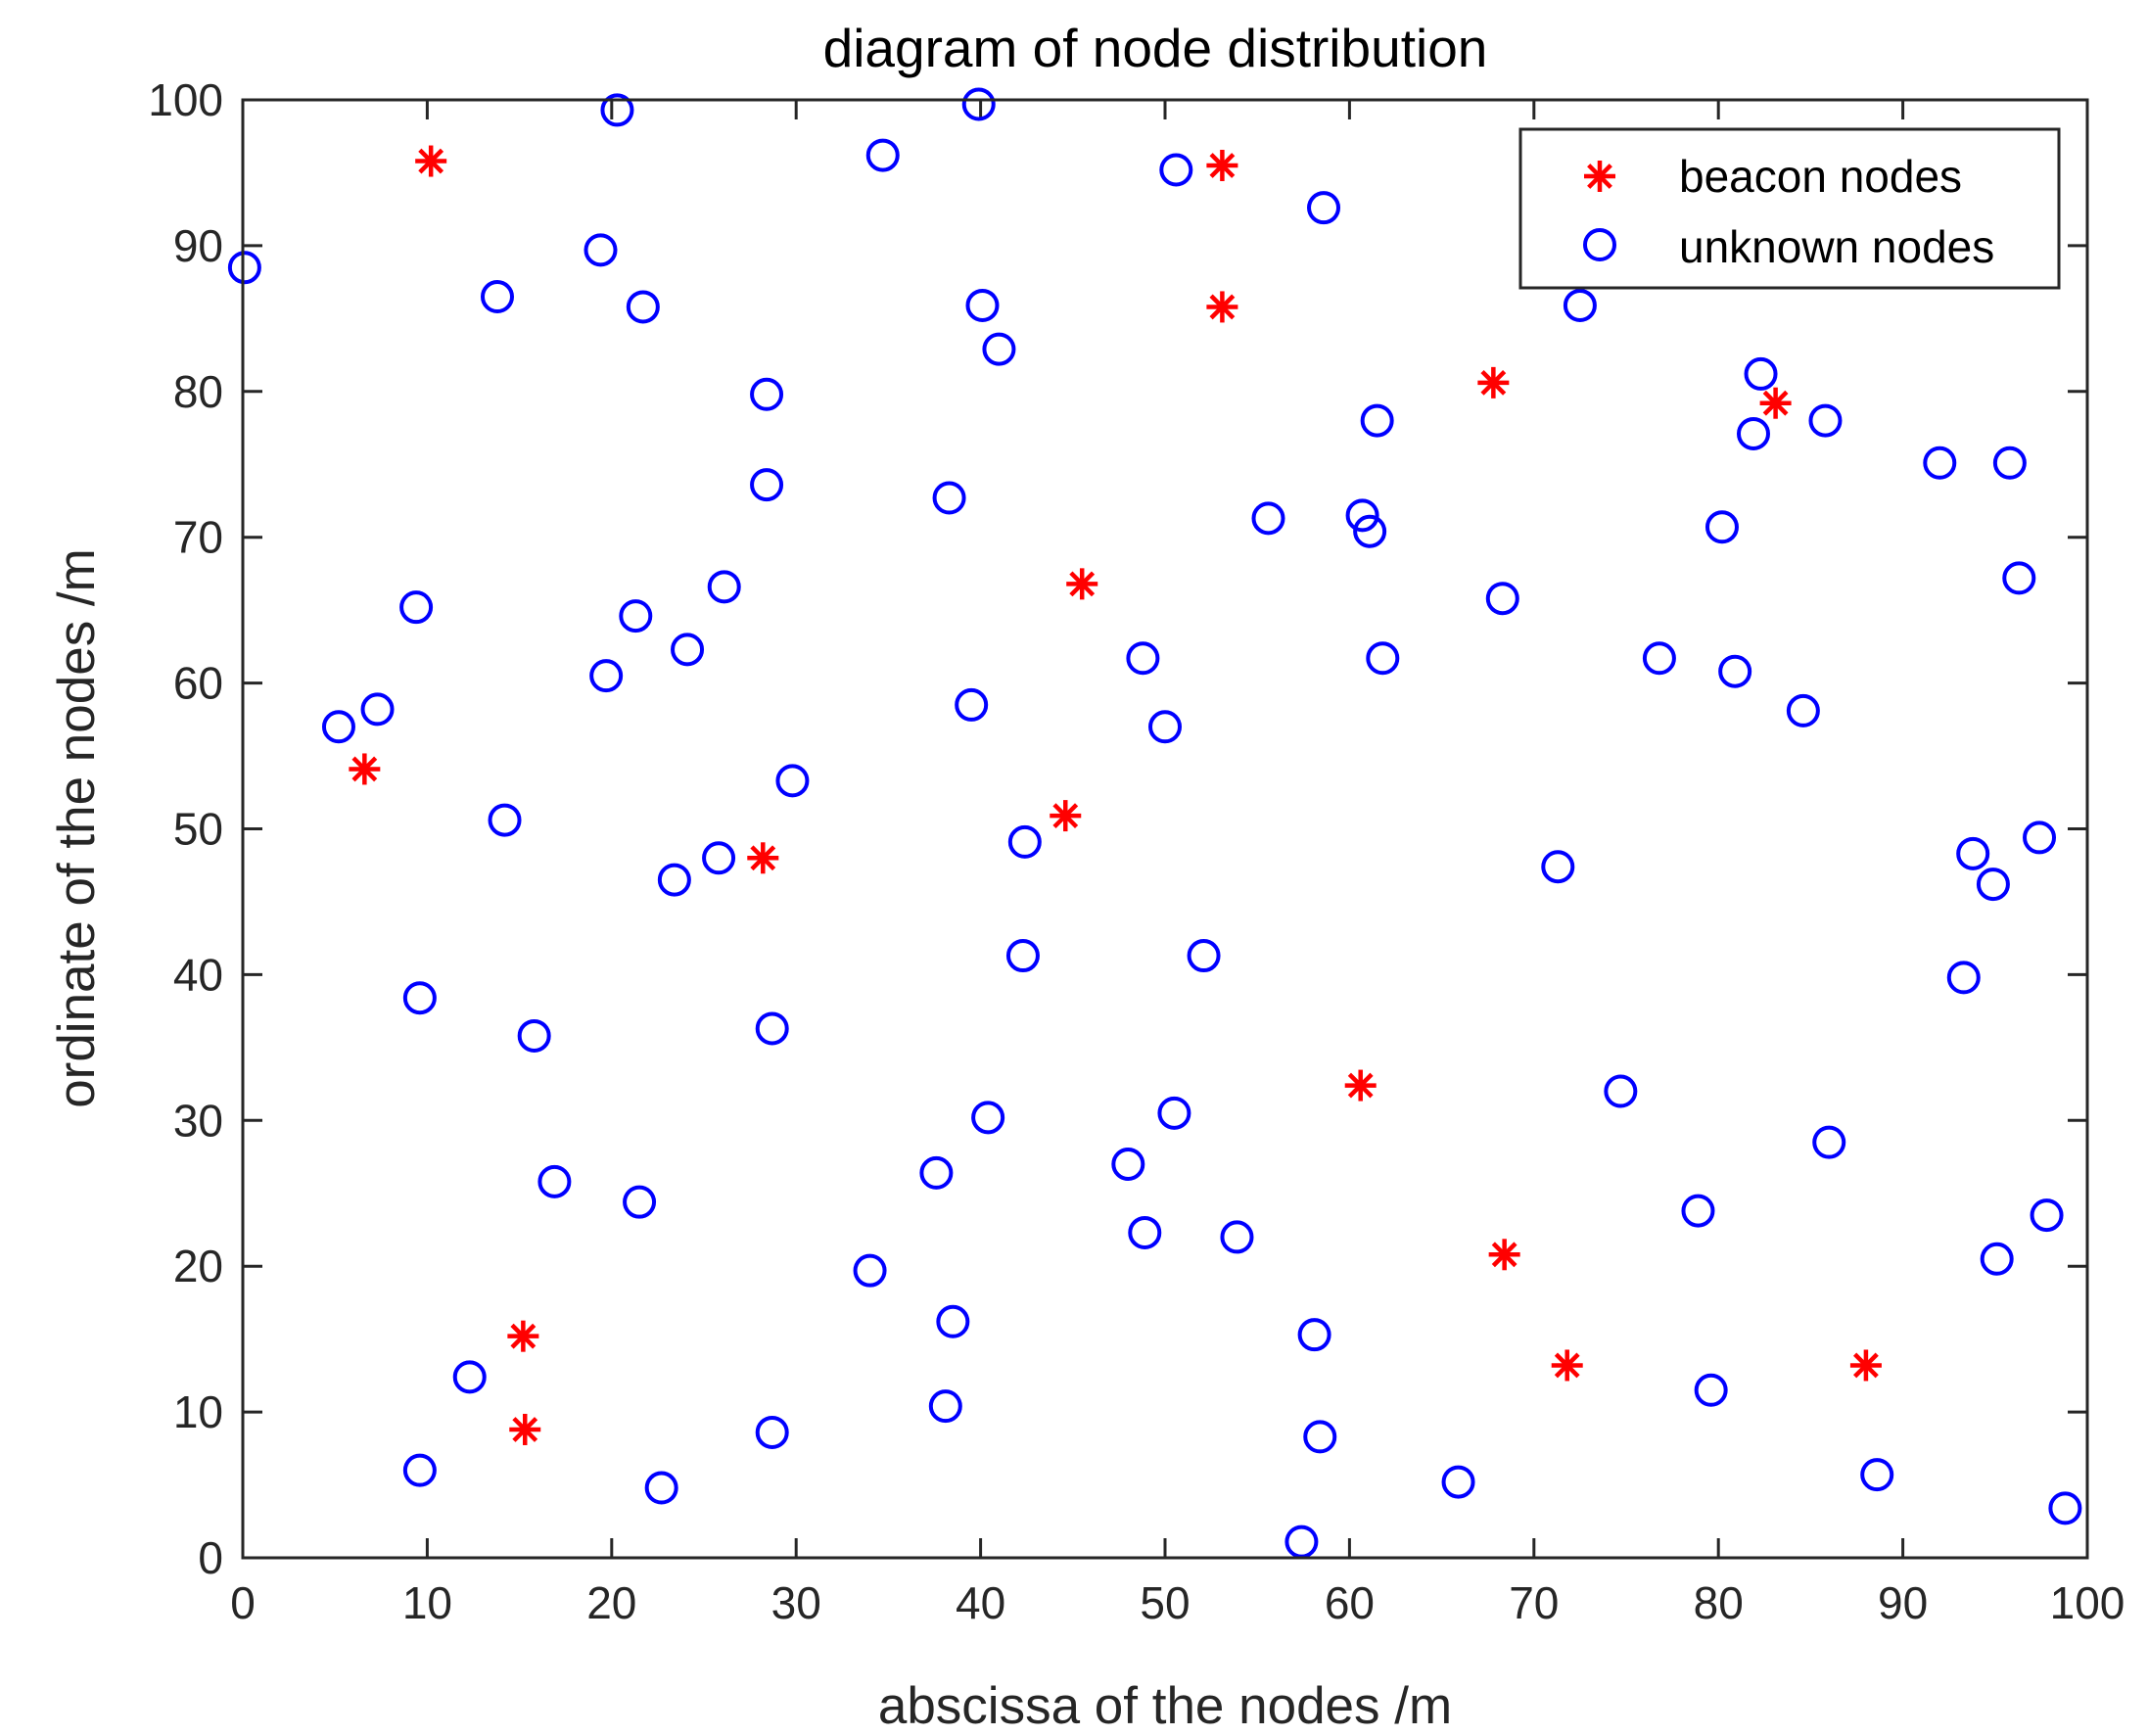 The height and width of the screenshot is (1736, 2148). I want to click on legend-marker-beacon-nodes-icon, so click(1599, 176).